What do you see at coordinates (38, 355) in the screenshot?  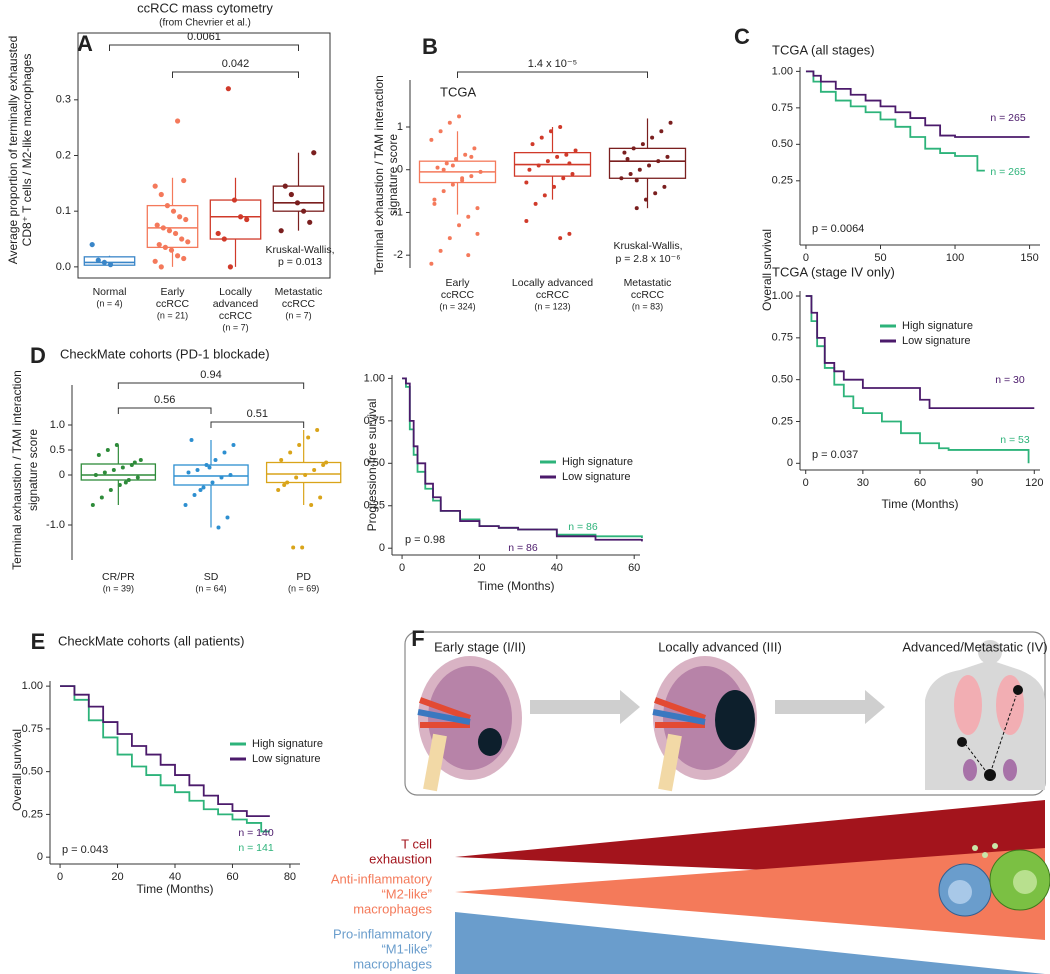 I see `panel-label: D` at bounding box center [38, 355].